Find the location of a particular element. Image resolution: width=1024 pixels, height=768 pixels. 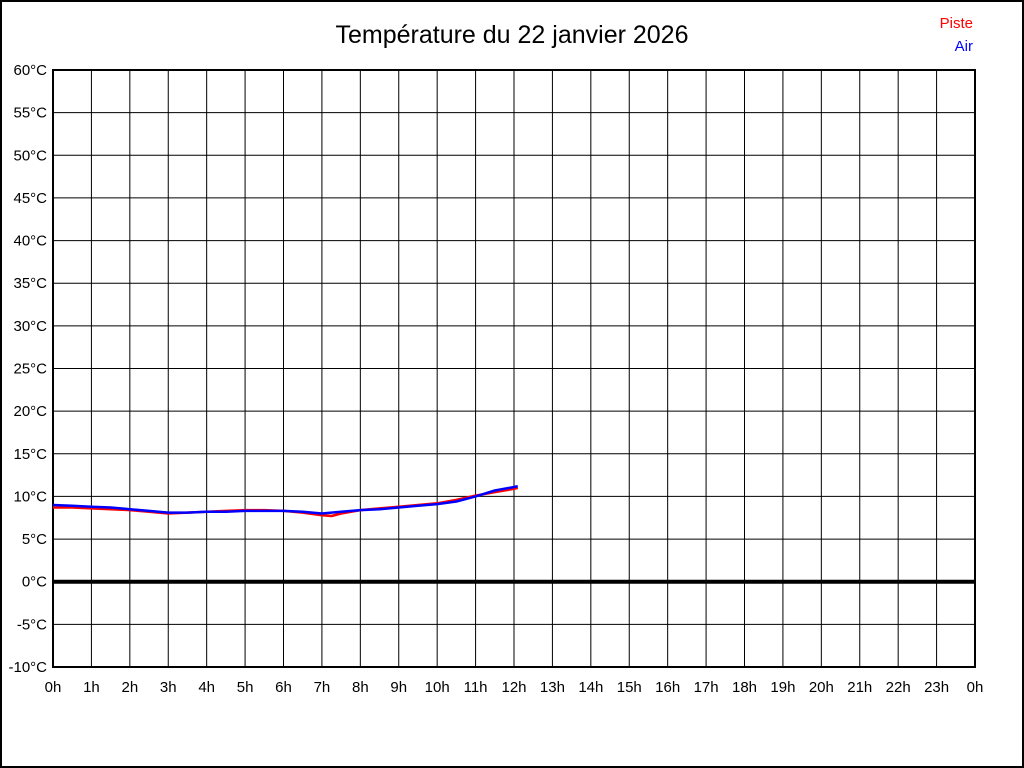

y-axis-tick-label: -5°C is located at coordinates (32, 624).